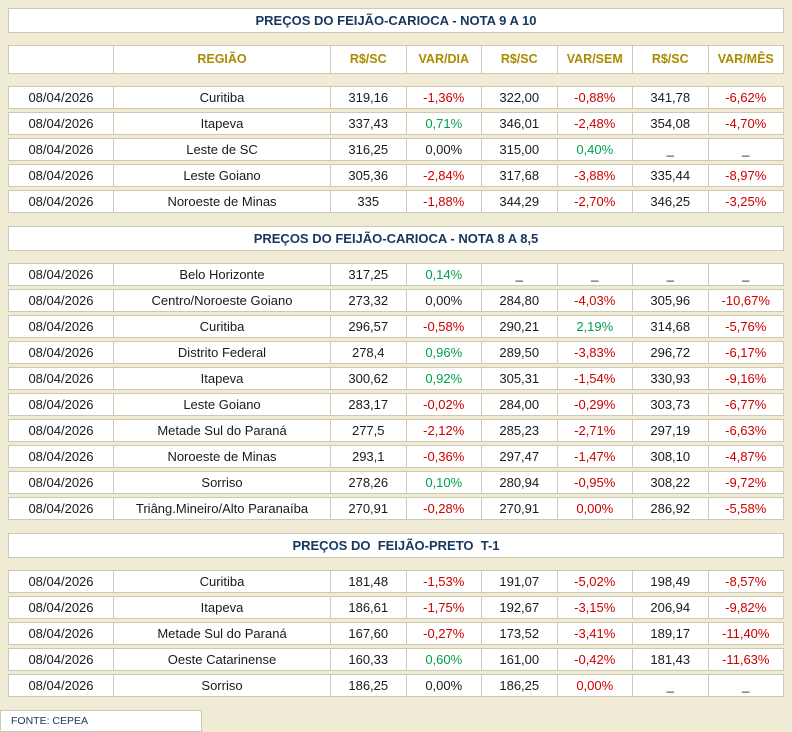  What do you see at coordinates (519, 430) in the screenshot?
I see `price-cell: 285,23` at bounding box center [519, 430].